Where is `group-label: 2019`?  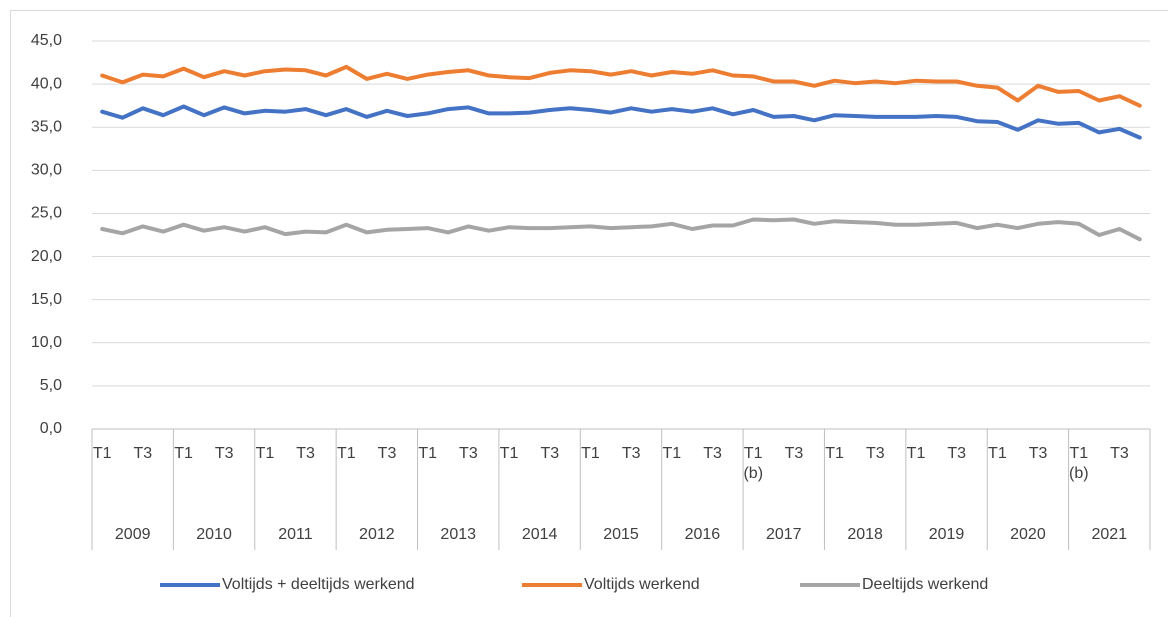 group-label: 2019 is located at coordinates (947, 534).